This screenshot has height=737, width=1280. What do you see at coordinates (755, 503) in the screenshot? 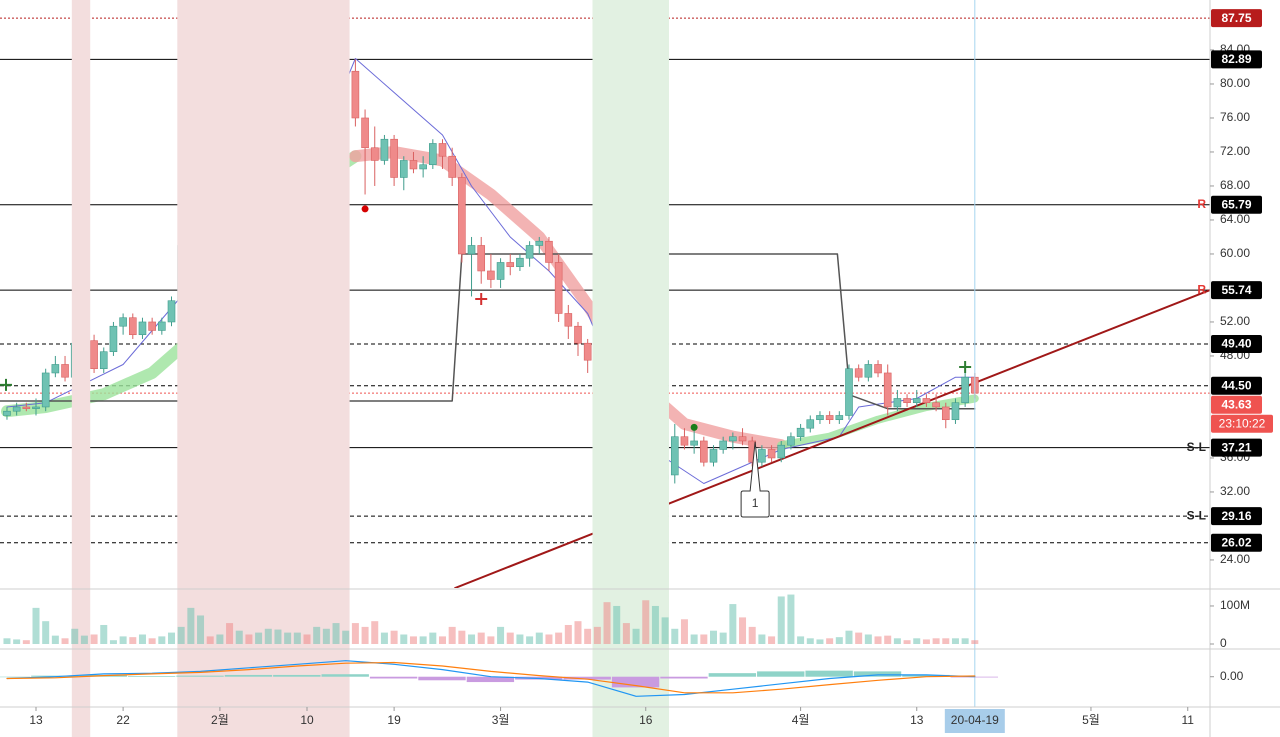
I see `callout-label: 1` at bounding box center [755, 503].